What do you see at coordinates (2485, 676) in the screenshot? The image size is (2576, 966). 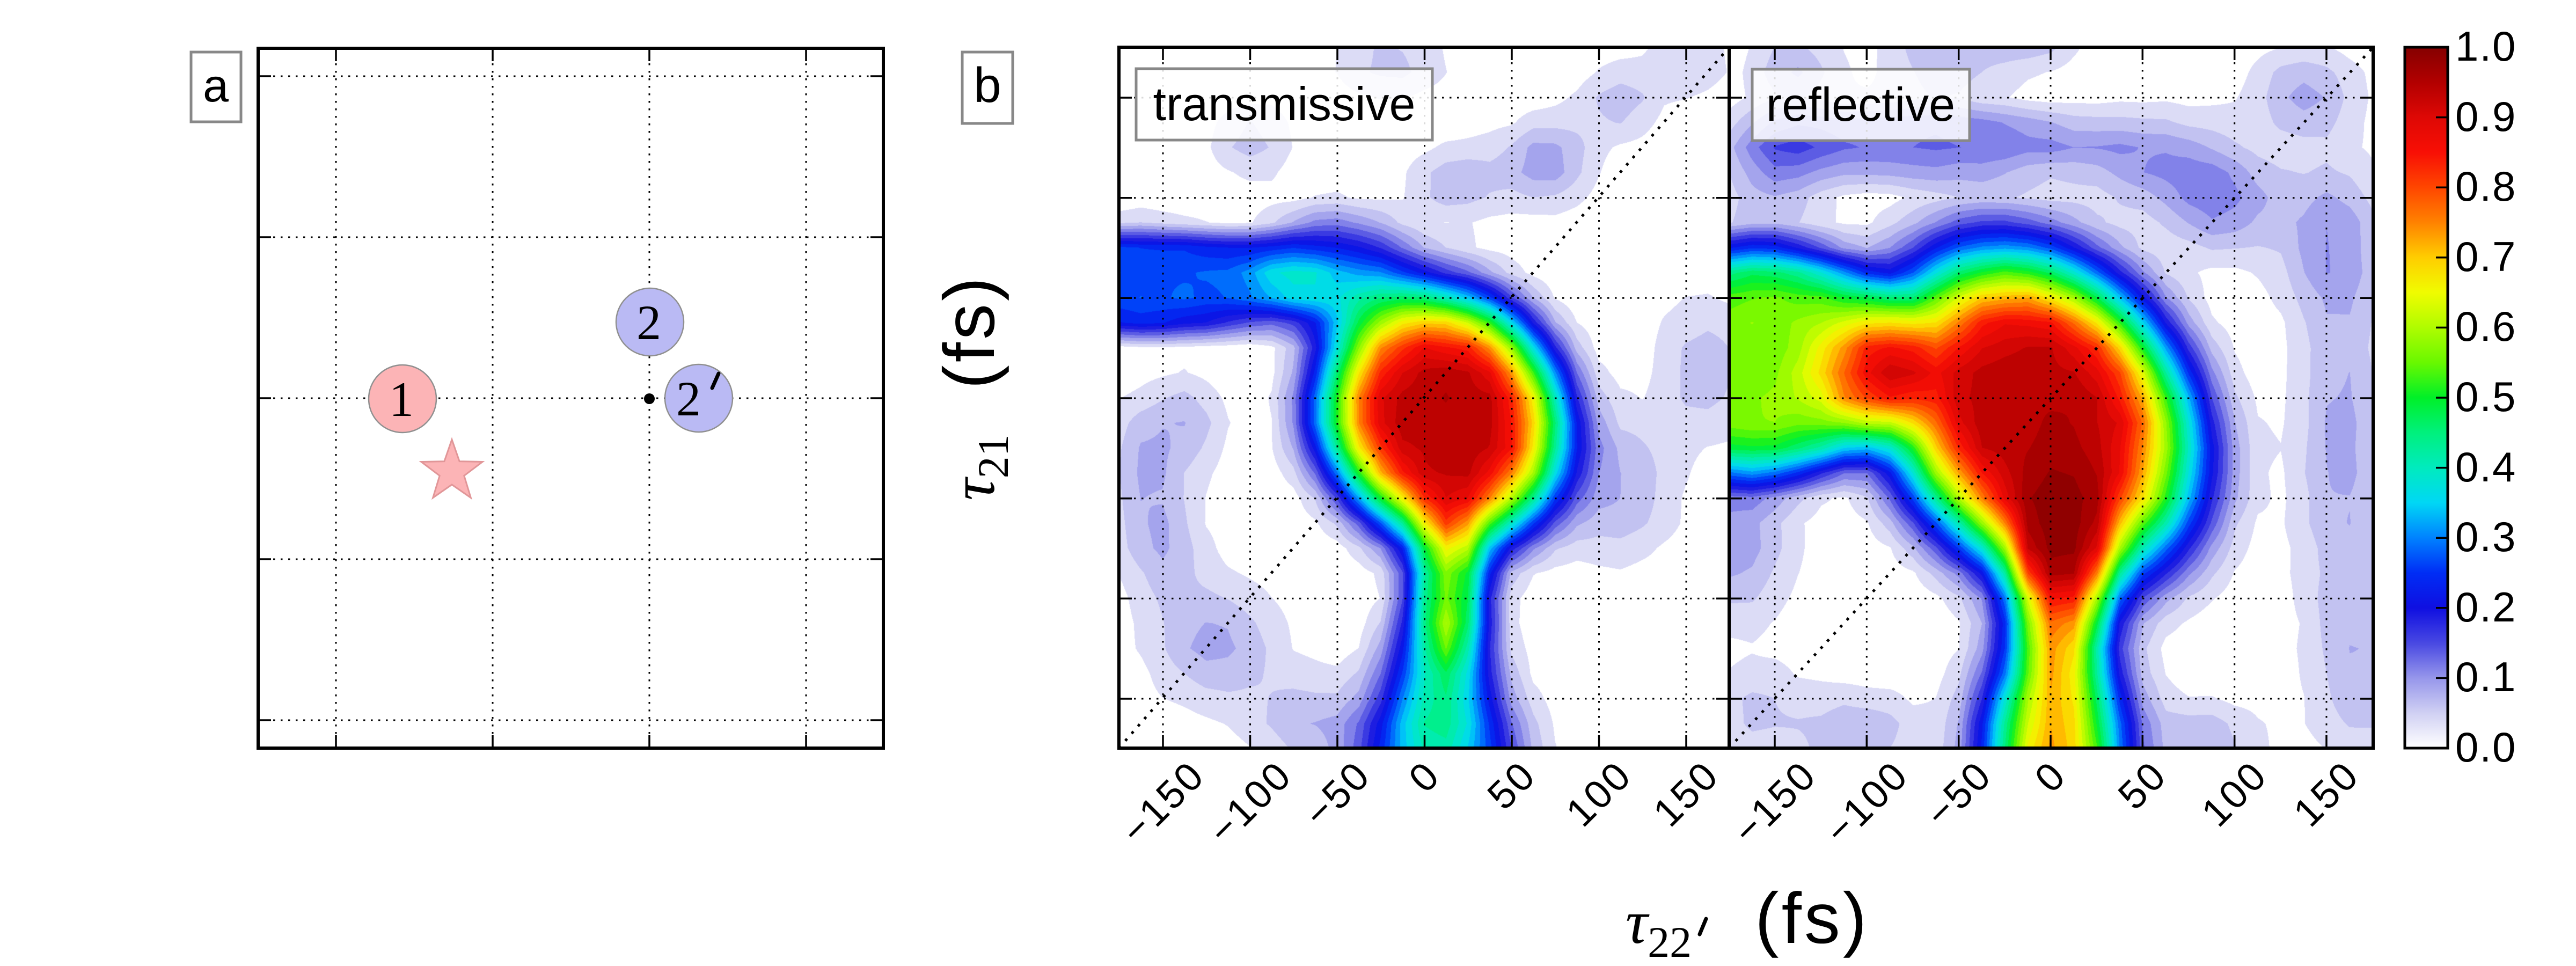 I see `svg-text: 0.1` at bounding box center [2485, 676].